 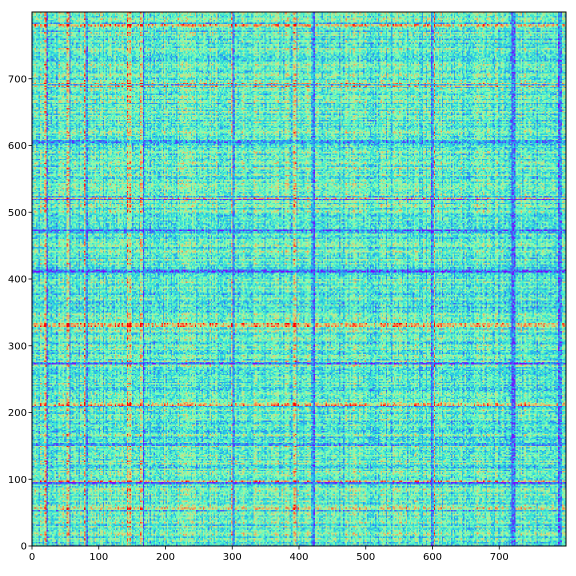 What do you see at coordinates (32, 557) in the screenshot?
I see `x-tick-label: 0` at bounding box center [32, 557].